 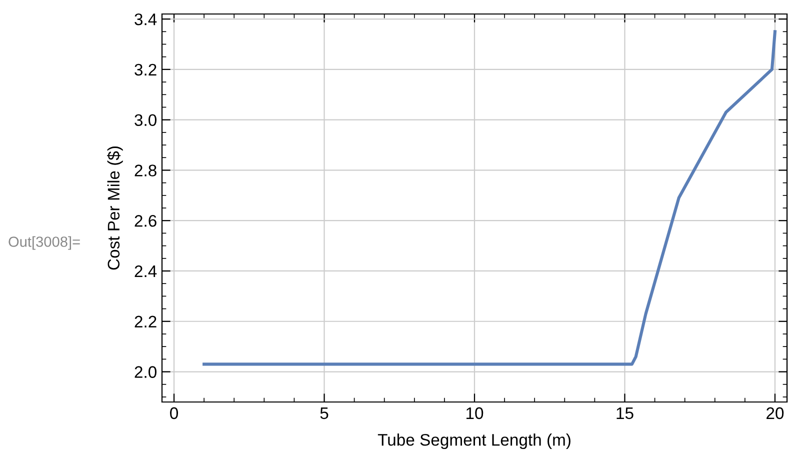 What do you see at coordinates (145, 322) in the screenshot?
I see `y-tick-label: 2.2` at bounding box center [145, 322].